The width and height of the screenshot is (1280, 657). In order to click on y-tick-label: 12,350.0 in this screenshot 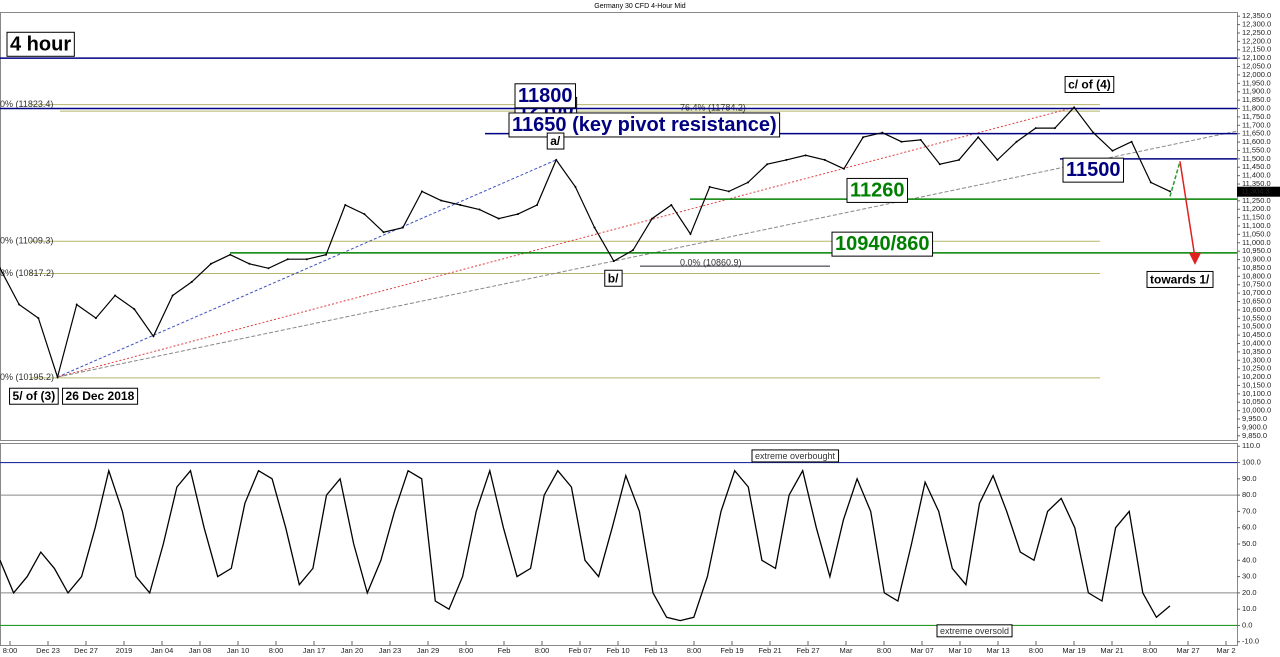, I will do `click(1256, 15)`.